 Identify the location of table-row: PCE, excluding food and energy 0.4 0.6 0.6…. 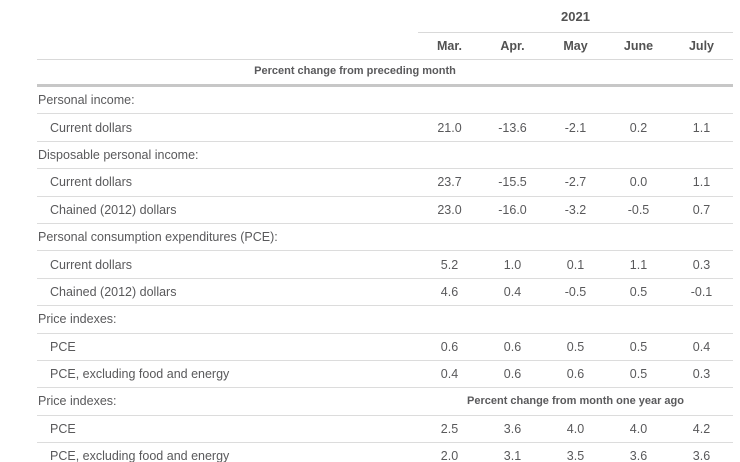
(385, 375).